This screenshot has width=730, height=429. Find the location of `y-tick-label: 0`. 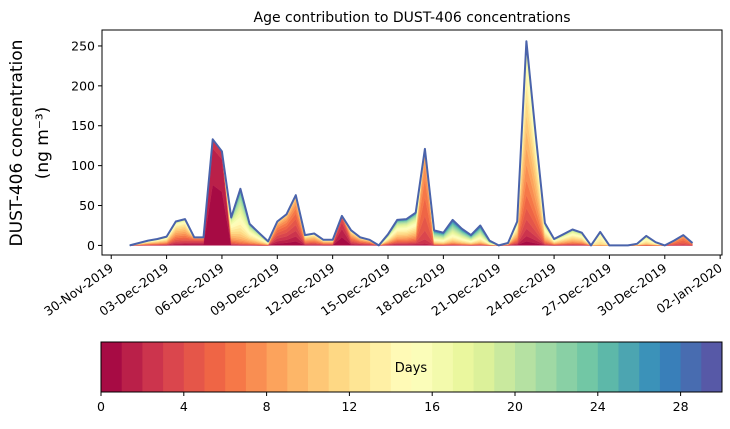

y-tick-label: 0 is located at coordinates (91, 245).